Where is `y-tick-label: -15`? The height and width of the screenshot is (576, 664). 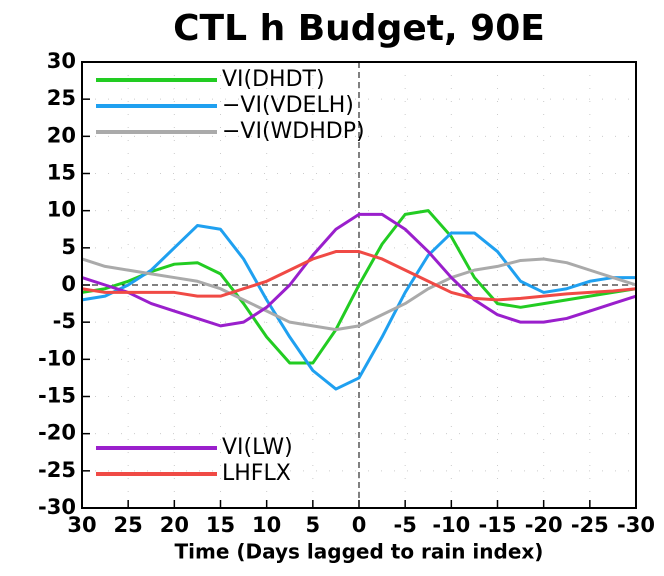
y-tick-label: -15 is located at coordinates (57, 396).